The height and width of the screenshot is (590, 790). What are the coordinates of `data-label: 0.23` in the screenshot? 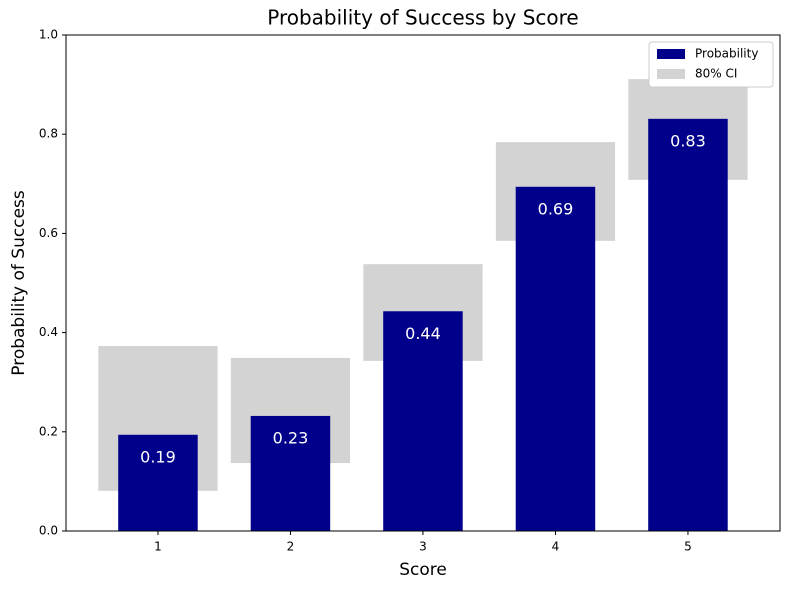 It's located at (291, 437).